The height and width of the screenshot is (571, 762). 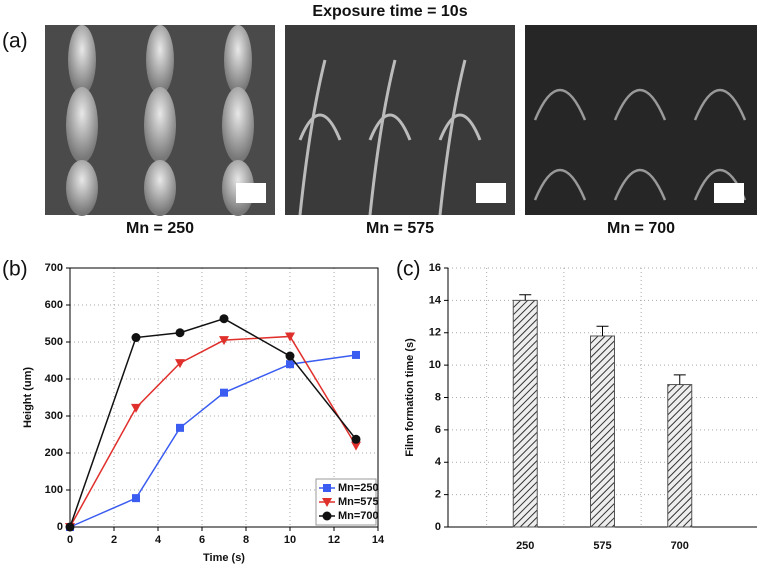 I want to click on y-tick-label: 4, so click(x=438, y=462).